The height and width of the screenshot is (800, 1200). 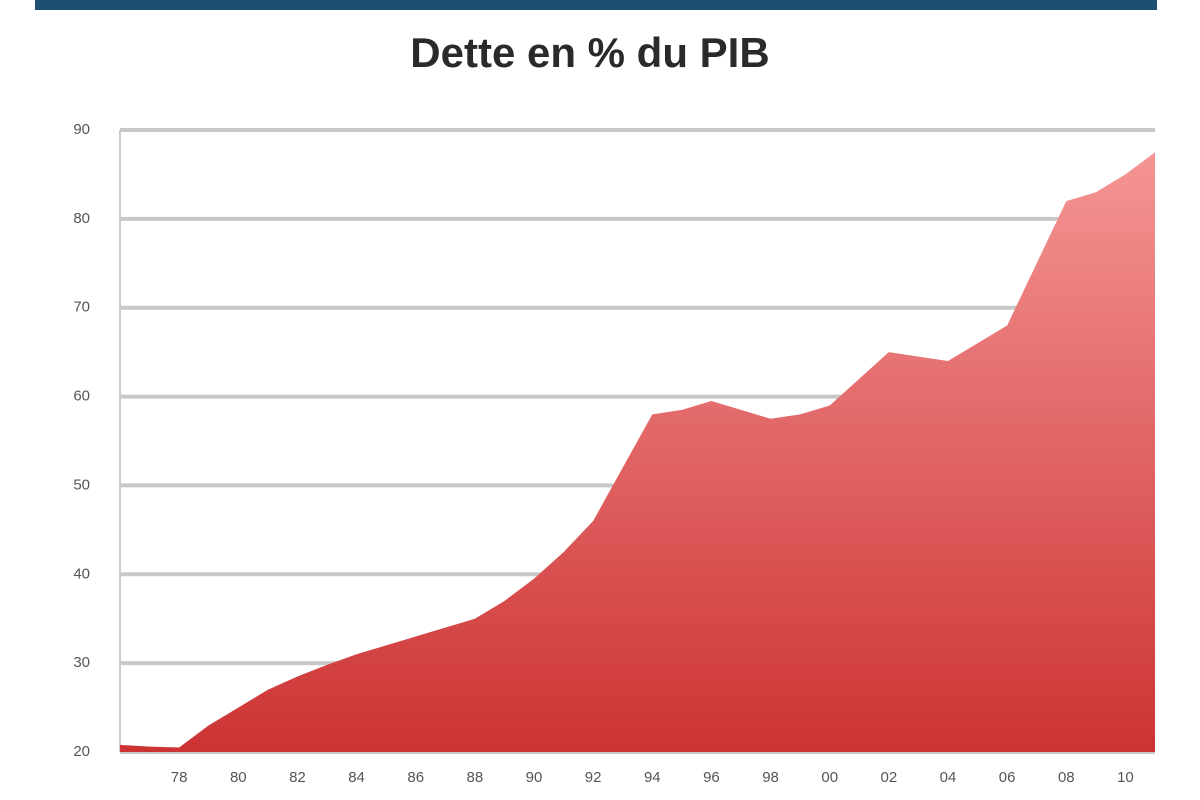 What do you see at coordinates (711, 777) in the screenshot?
I see `x-tick-label: 96` at bounding box center [711, 777].